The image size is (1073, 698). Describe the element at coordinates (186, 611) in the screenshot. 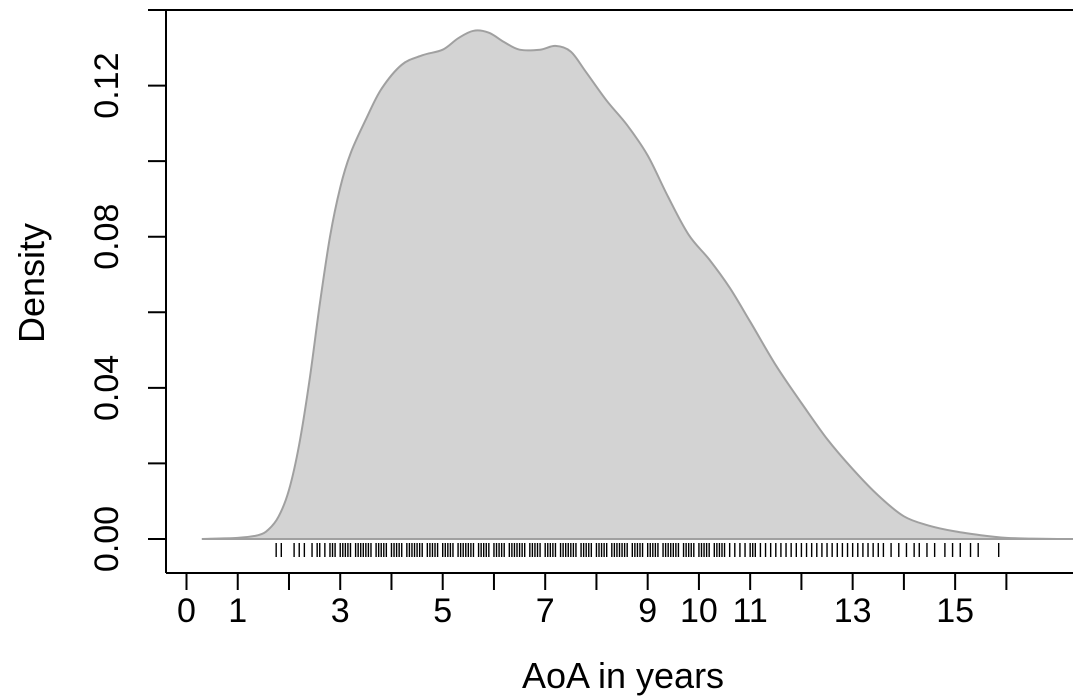

I see `x-tick-label: 0` at that location.